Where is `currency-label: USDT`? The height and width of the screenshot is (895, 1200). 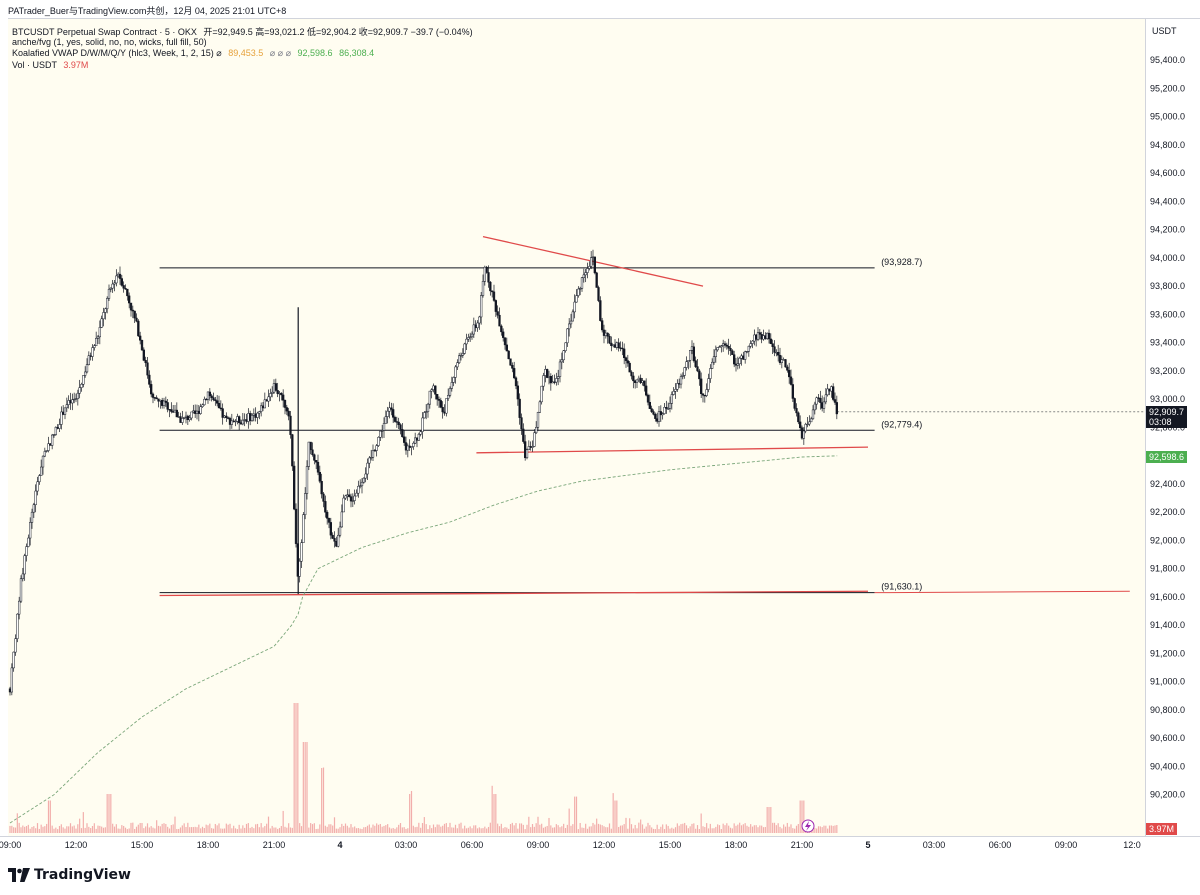 currency-label: USDT is located at coordinates (1164, 31).